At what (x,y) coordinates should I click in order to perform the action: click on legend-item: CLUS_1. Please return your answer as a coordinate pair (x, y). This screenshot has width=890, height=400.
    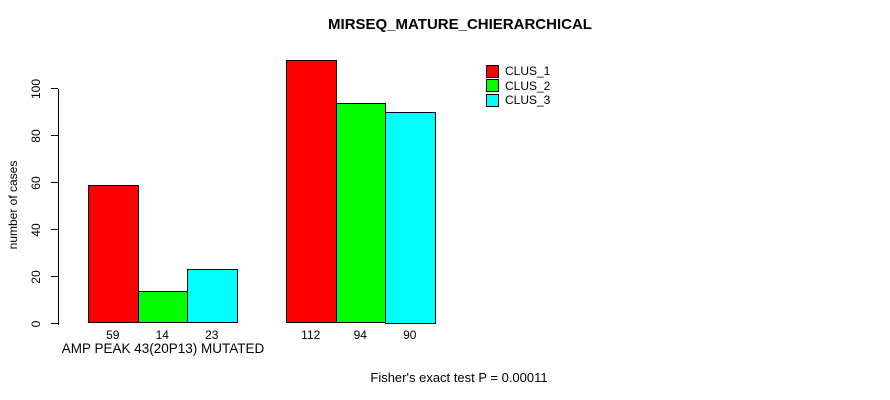
    Looking at the image, I should click on (518, 71).